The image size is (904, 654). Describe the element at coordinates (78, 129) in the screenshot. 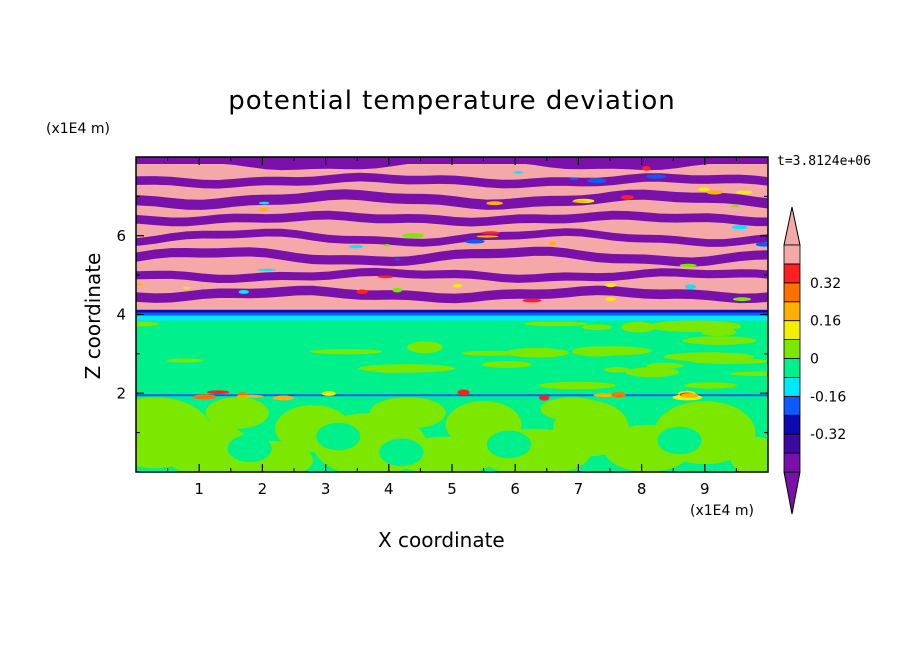

I see `y-axis-unit: (x1E4 m)` at that location.